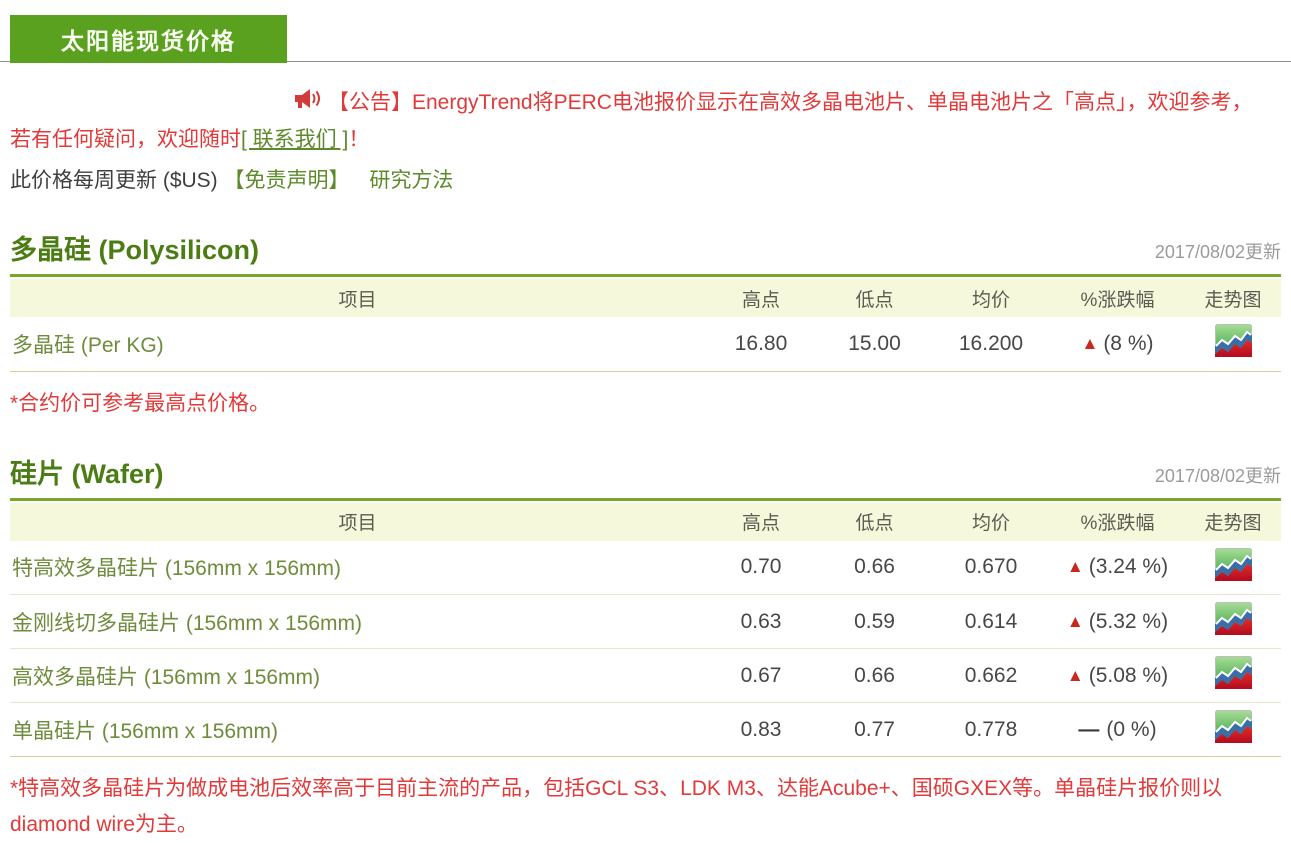 Image resolution: width=1291 pixels, height=843 pixels. I want to click on row-change-cell: ▲ (5.32 %), so click(1117, 622).